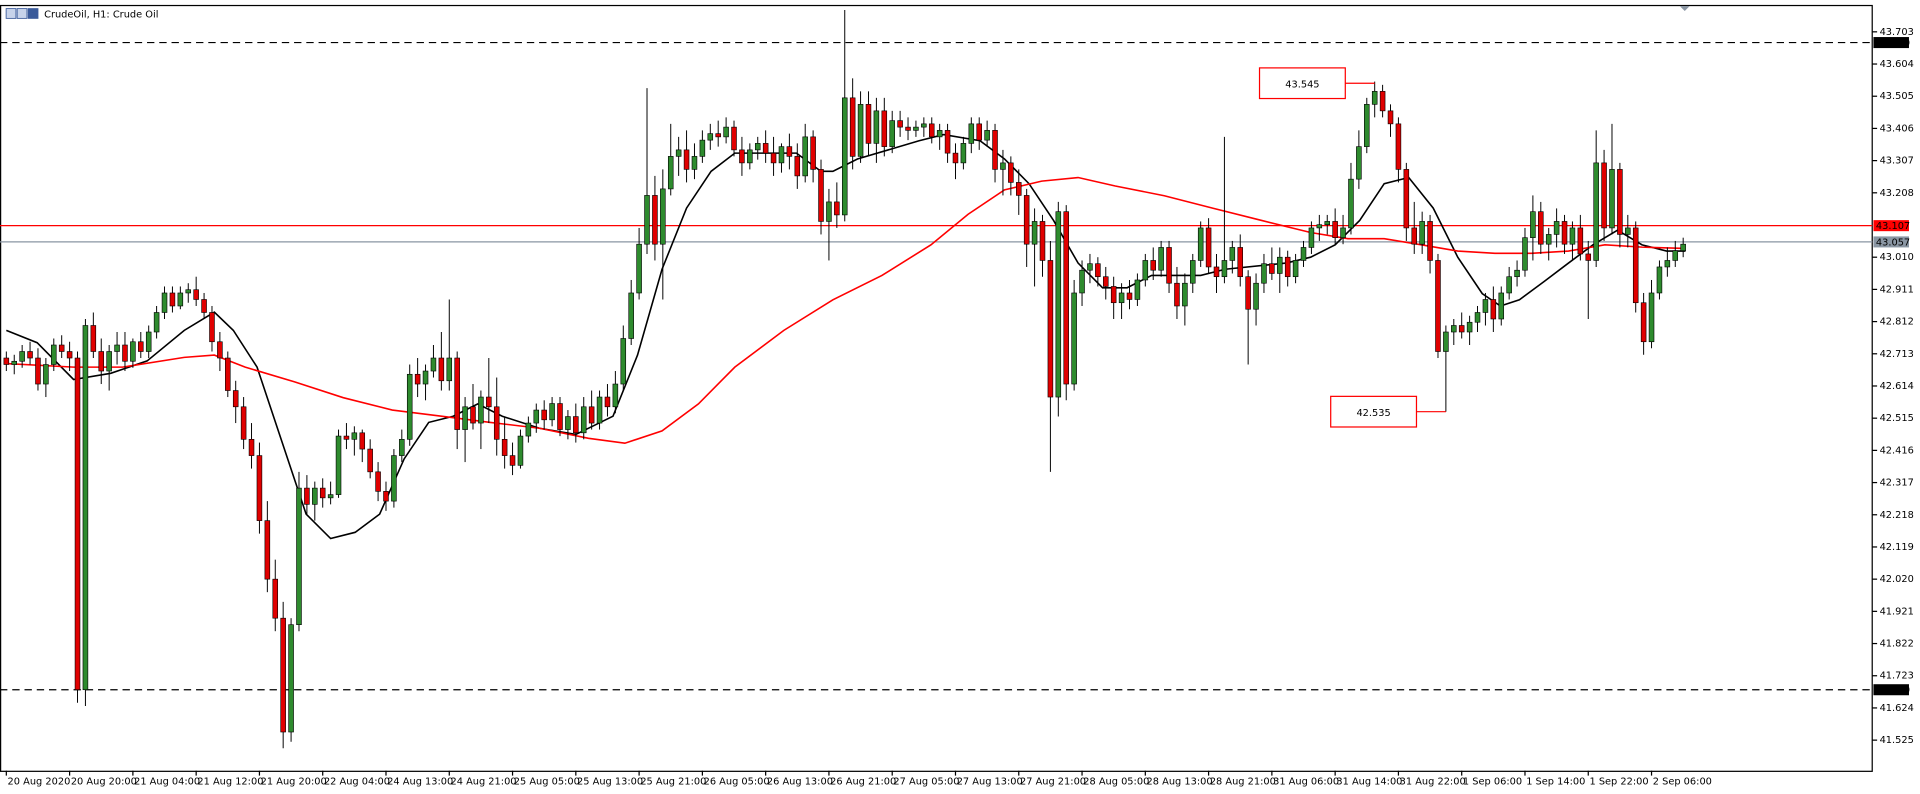 The image size is (1920, 794). What do you see at coordinates (1893, 690) in the screenshot?
I see `level-label: 41.680` at bounding box center [1893, 690].